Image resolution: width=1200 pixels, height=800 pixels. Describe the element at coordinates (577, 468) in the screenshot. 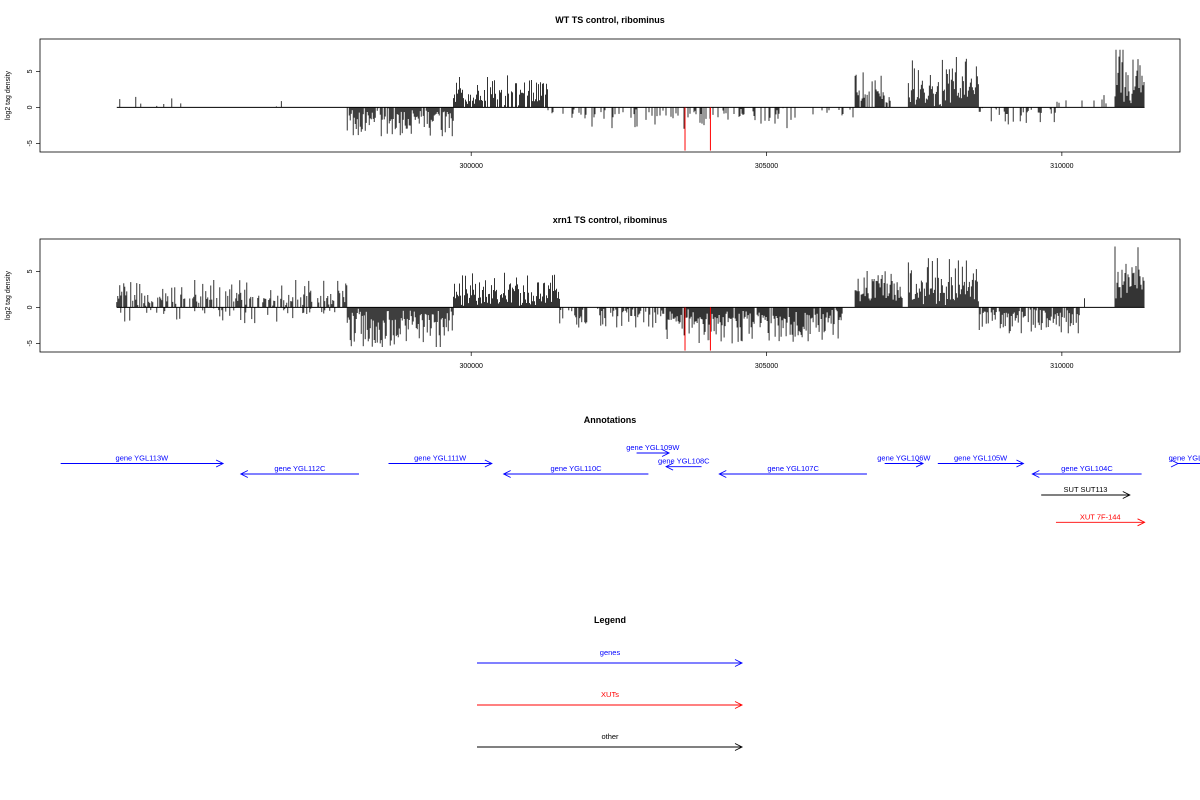

I see `feature-label: gene YGL110C` at that location.